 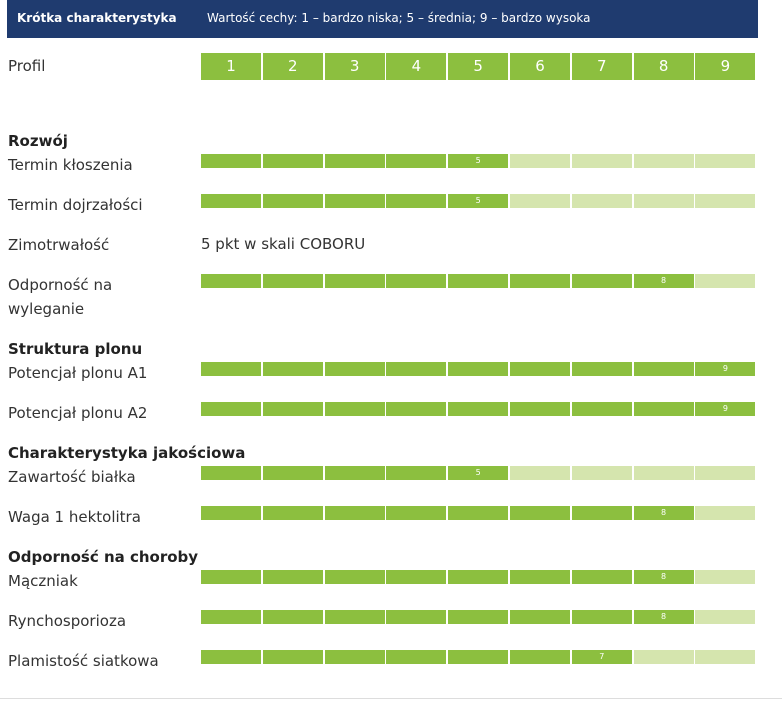 I want to click on row-text-value: 5 pkt w skali COBORU, so click(x=283, y=244).